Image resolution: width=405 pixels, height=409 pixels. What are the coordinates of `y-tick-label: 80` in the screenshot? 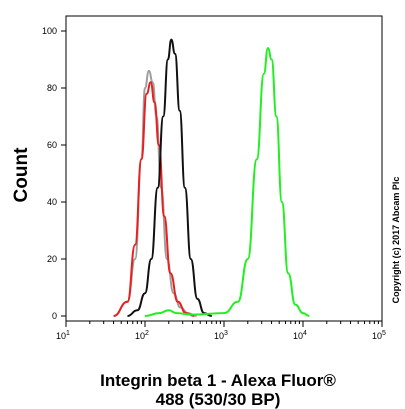 It's located at (52, 88).